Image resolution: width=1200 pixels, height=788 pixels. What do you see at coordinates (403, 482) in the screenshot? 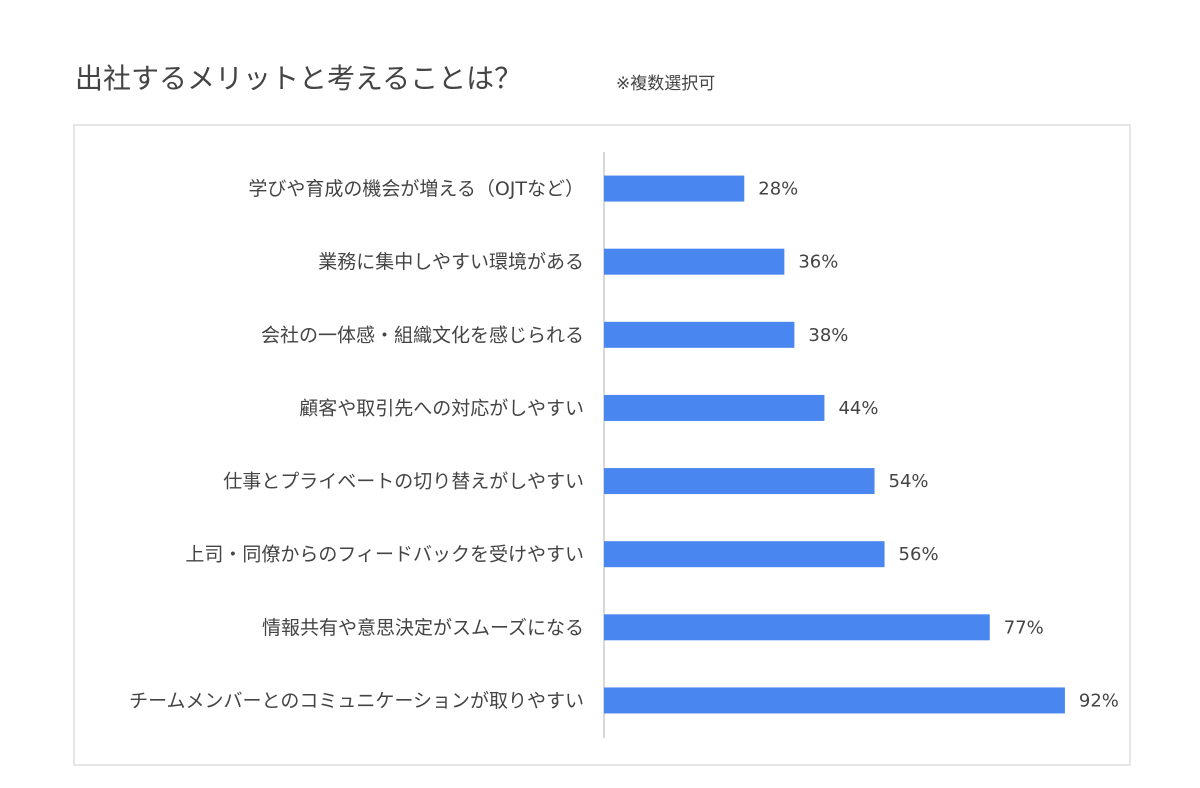
I see `category-label: 仕事とプライベートの切り替えがしやすい` at bounding box center [403, 482].